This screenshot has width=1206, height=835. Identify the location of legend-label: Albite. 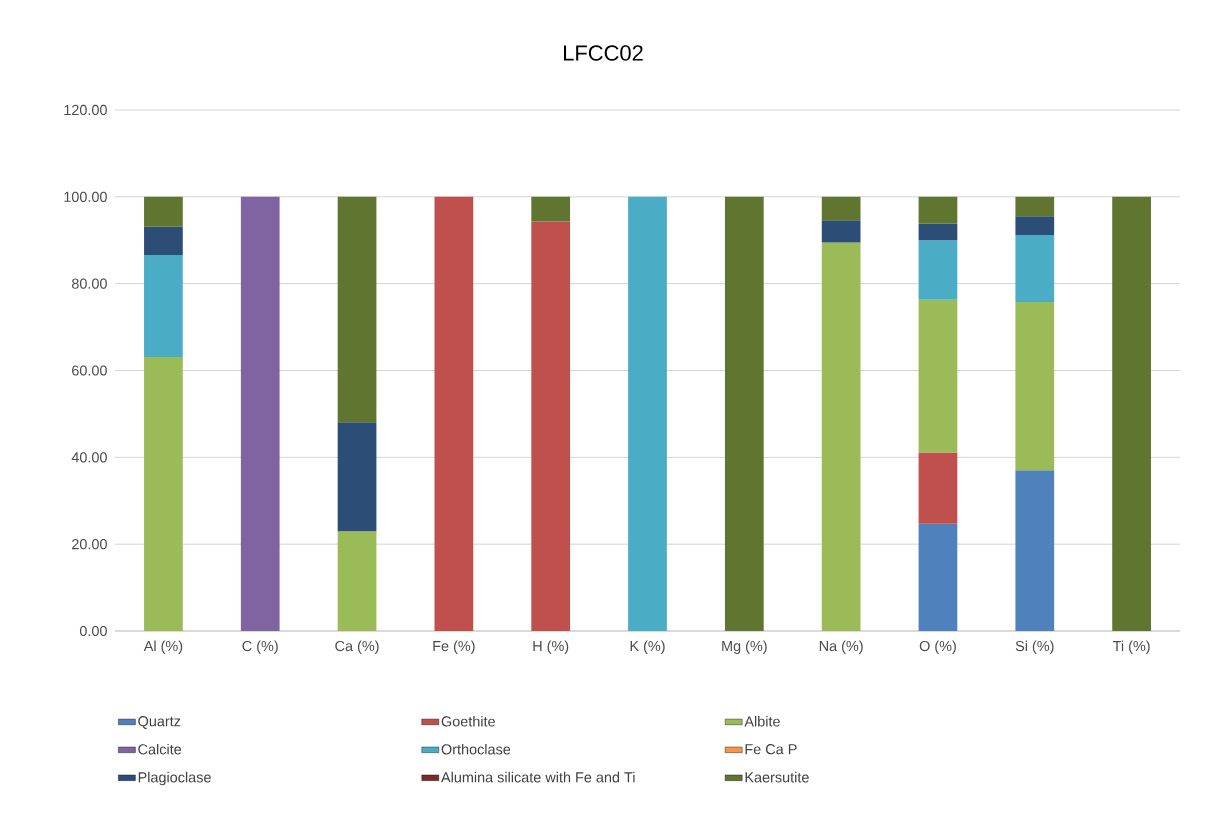
(762, 721).